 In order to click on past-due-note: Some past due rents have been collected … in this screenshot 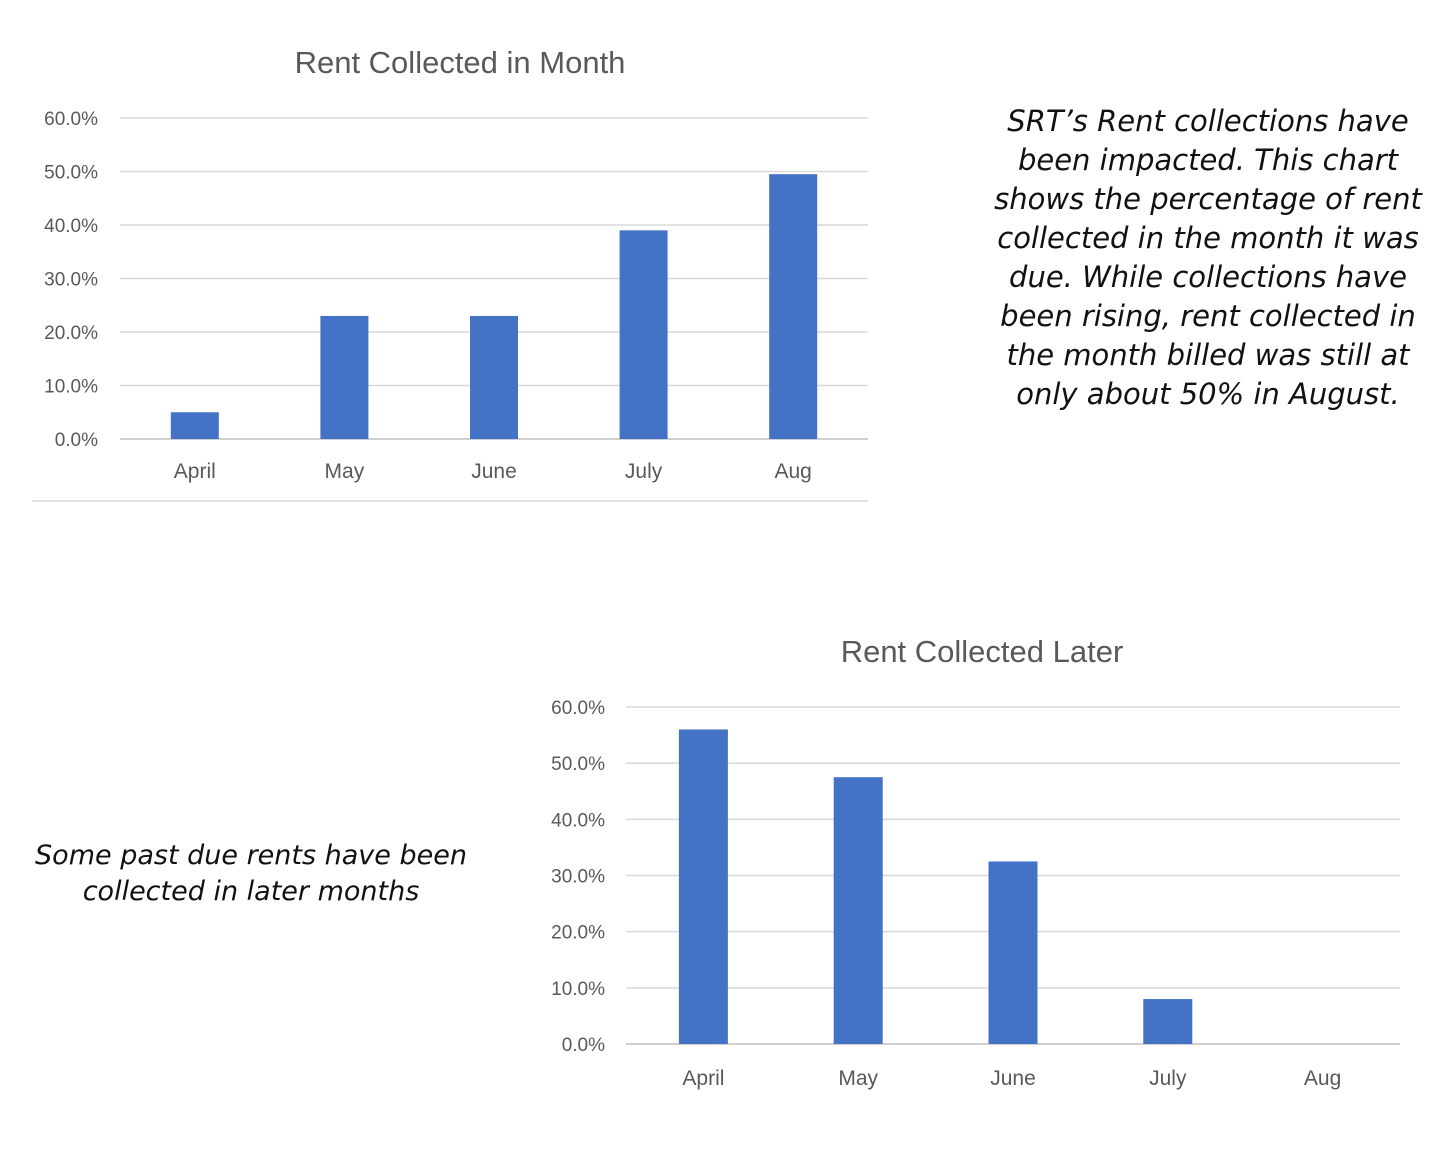, I will do `click(251, 873)`.